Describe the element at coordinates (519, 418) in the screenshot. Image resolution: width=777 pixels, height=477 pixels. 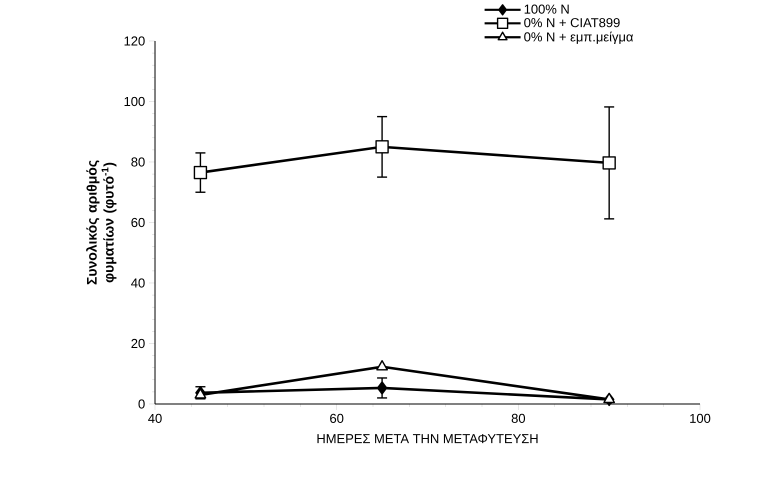
I see `x-tick-label: 80` at that location.